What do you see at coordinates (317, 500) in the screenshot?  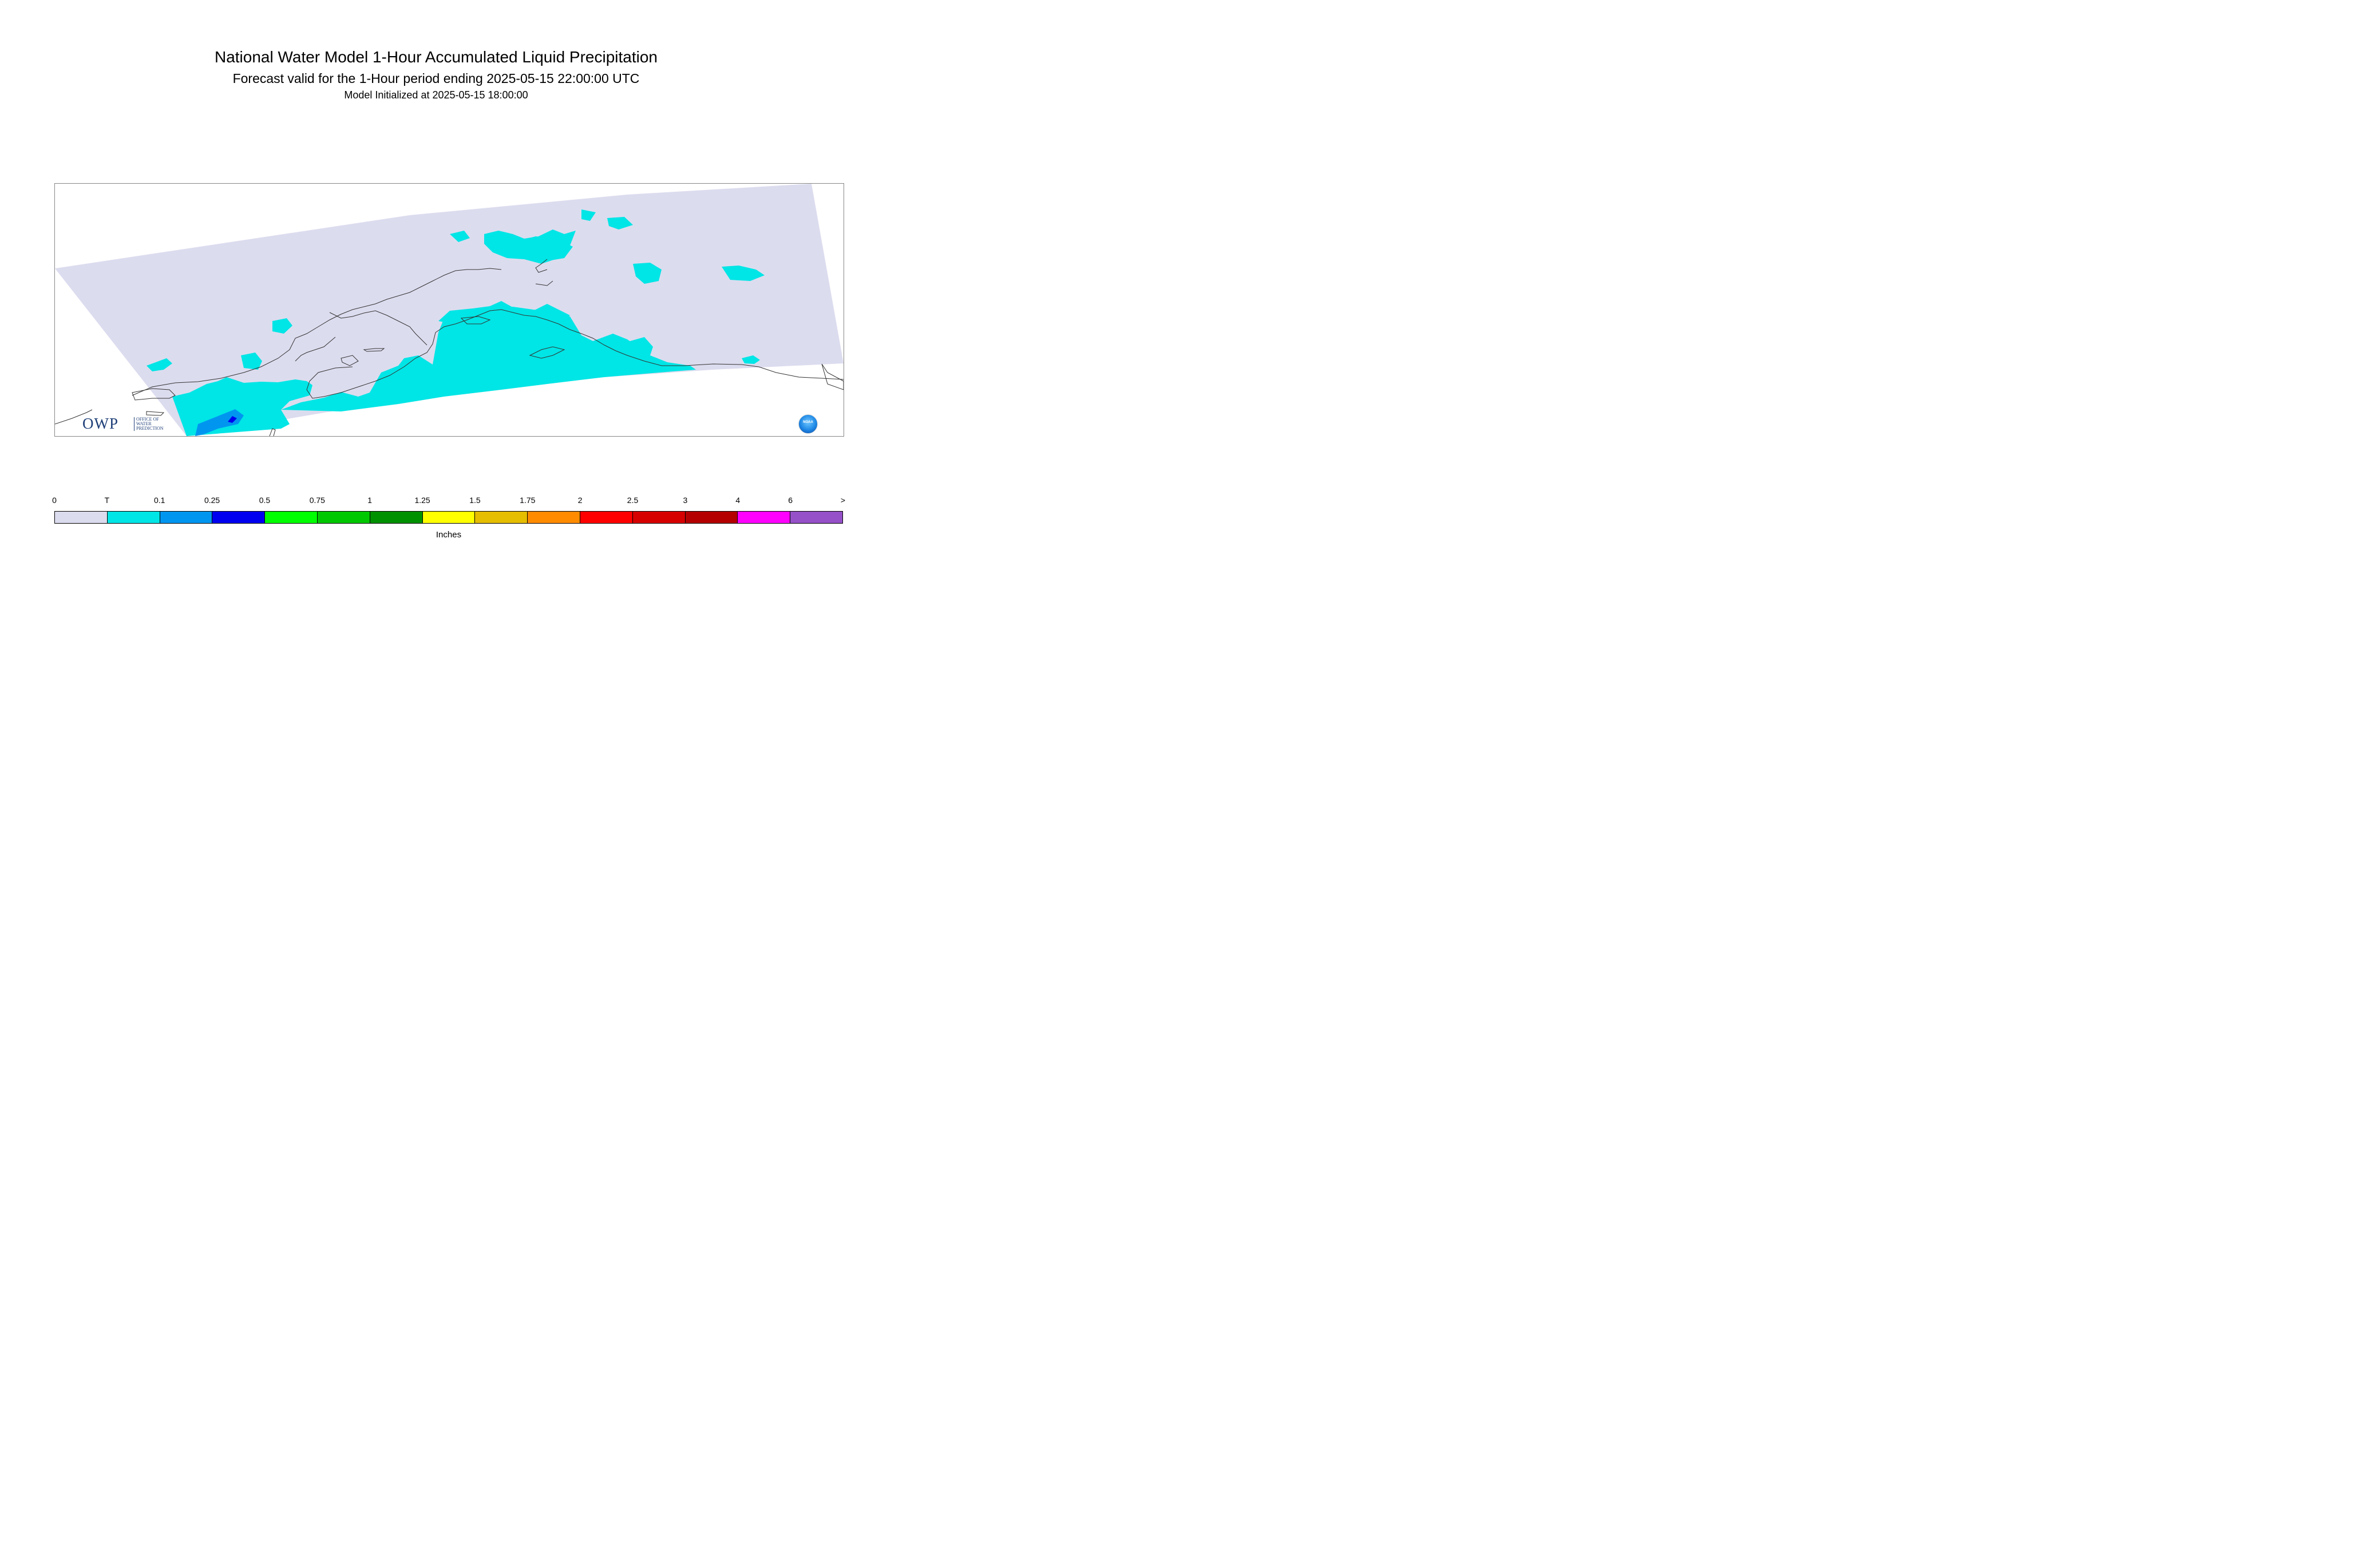 I see `legend-label: 0.75` at bounding box center [317, 500].